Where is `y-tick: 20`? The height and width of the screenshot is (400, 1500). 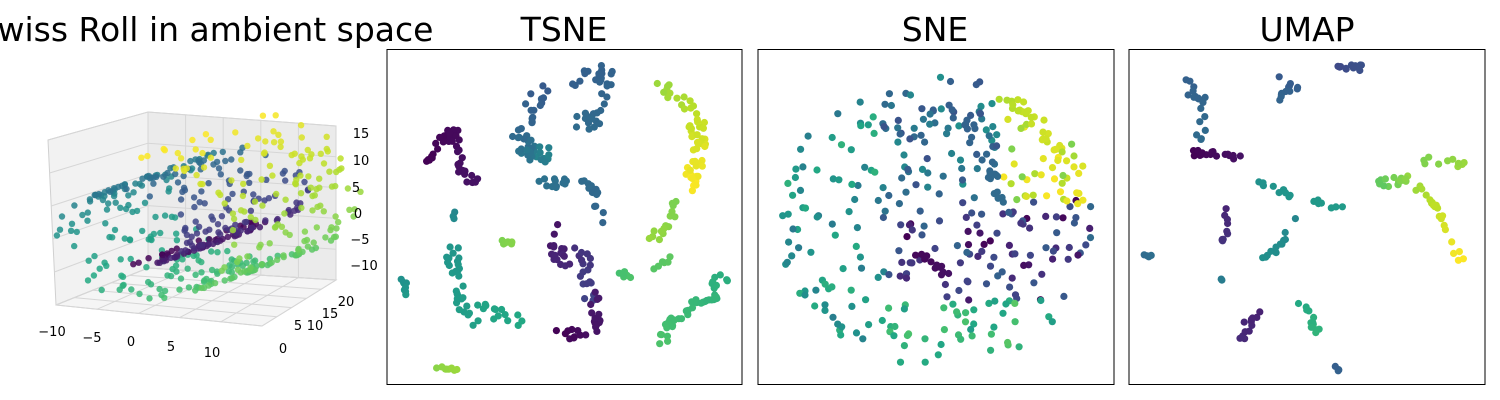
y-tick: 20 is located at coordinates (346, 302).